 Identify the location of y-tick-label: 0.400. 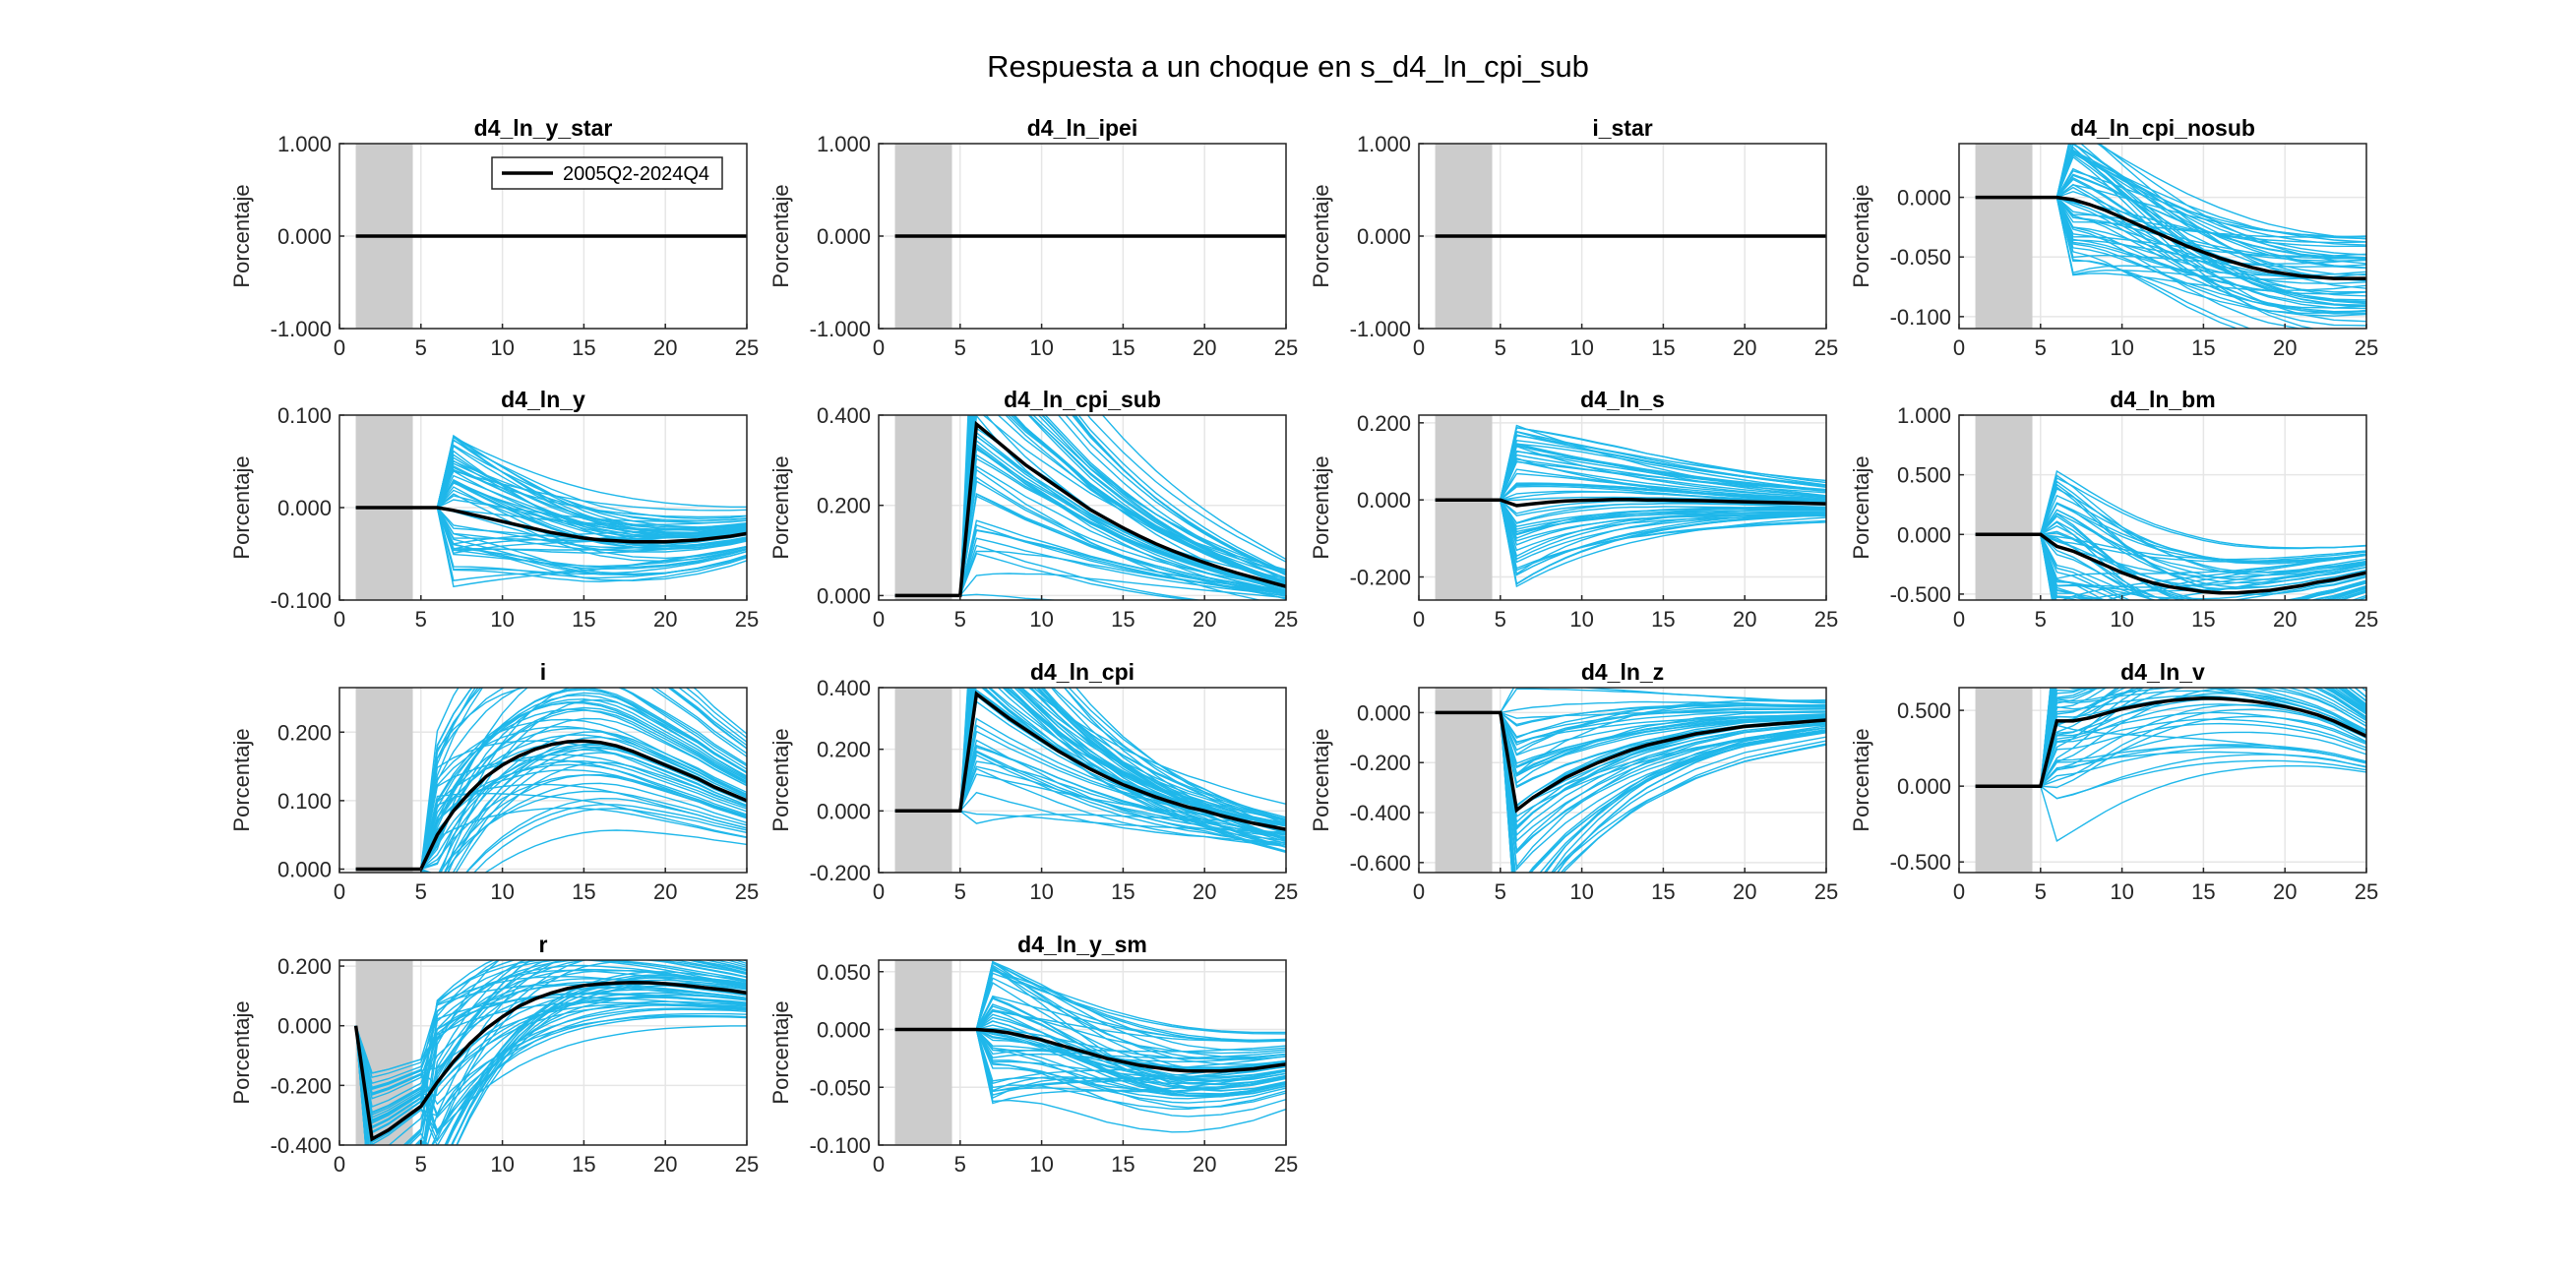
(844, 415).